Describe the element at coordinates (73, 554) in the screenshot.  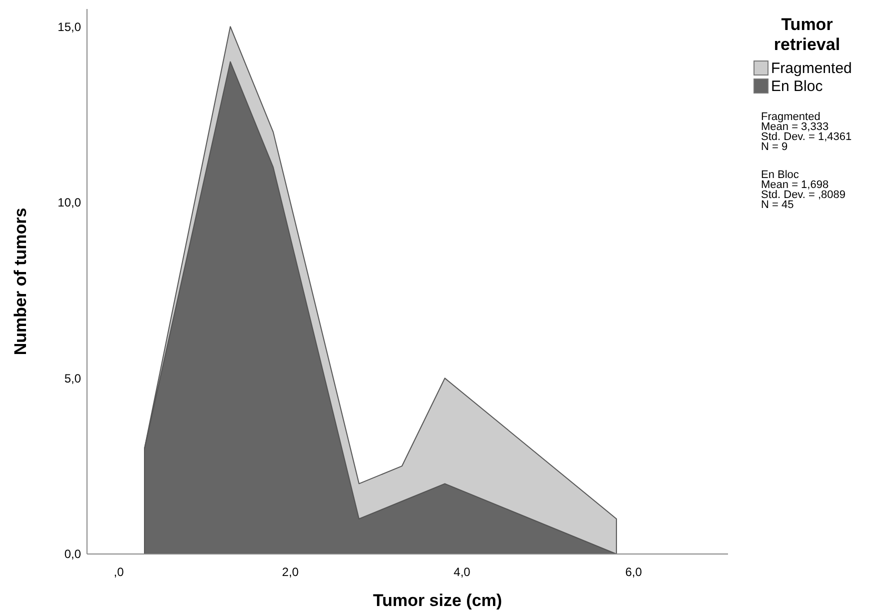
I see `y-tick-label: 0,0` at that location.